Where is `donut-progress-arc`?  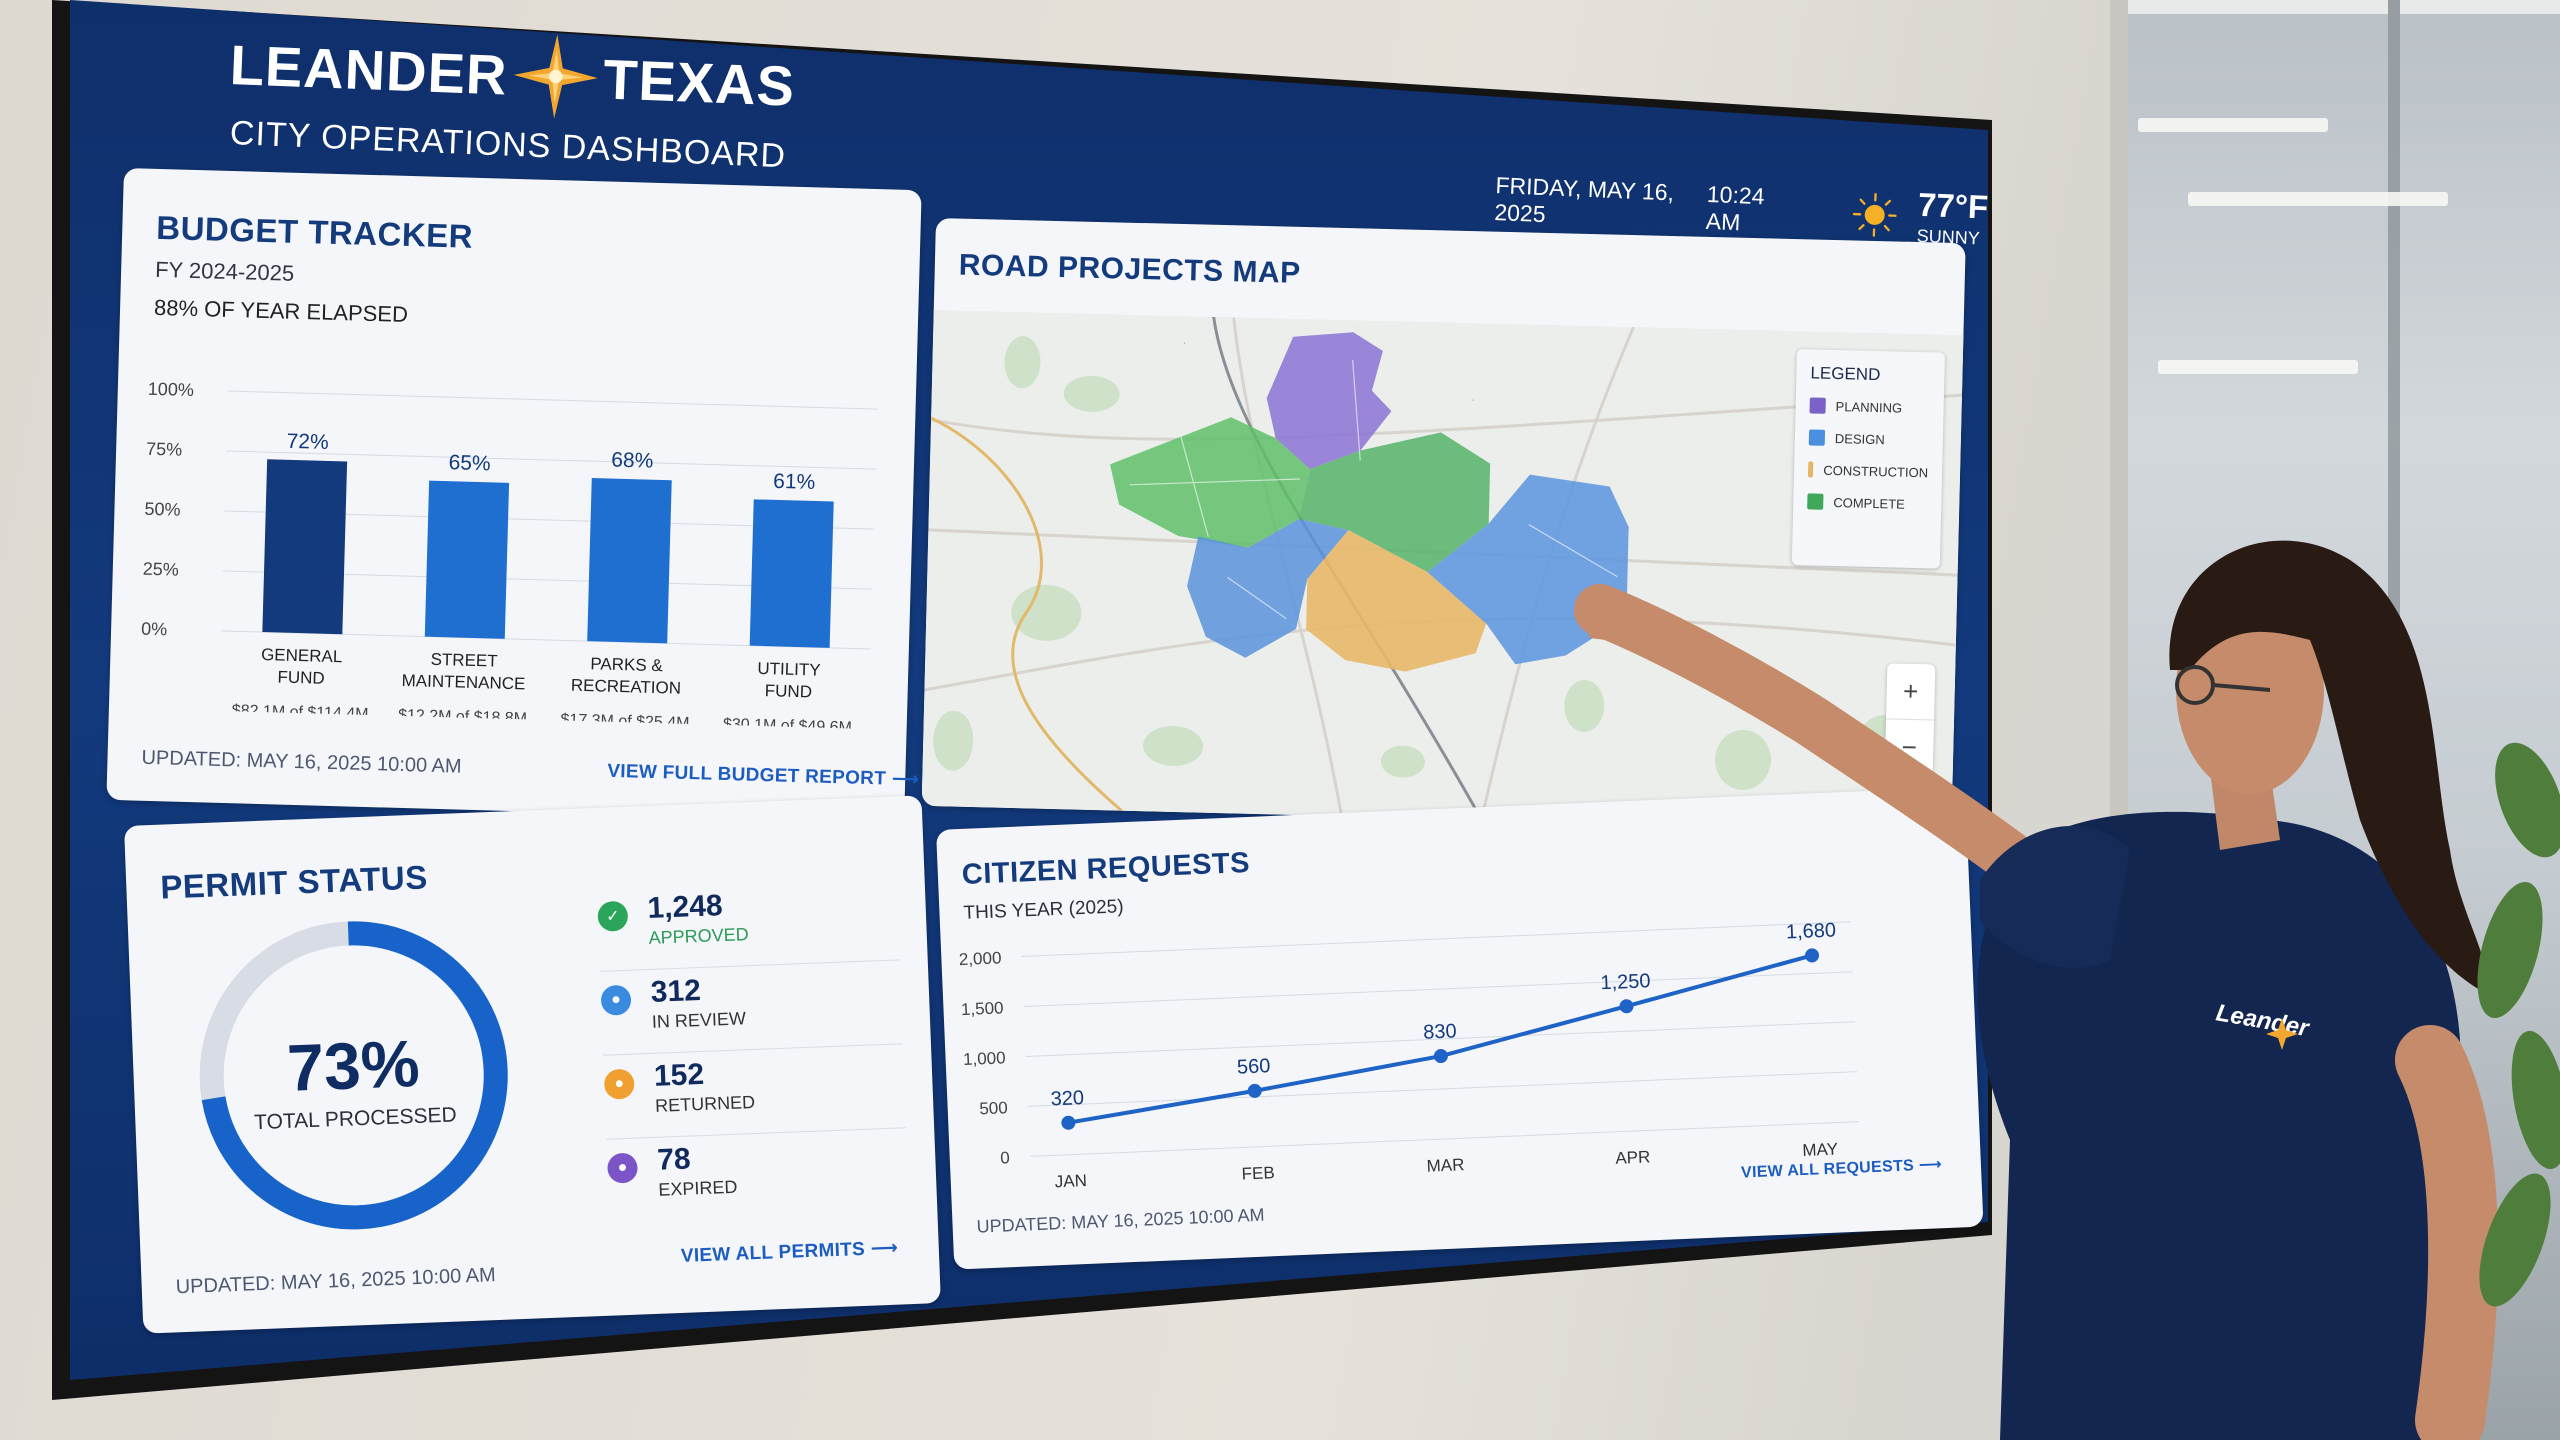 donut-progress-arc is located at coordinates (353, 1075).